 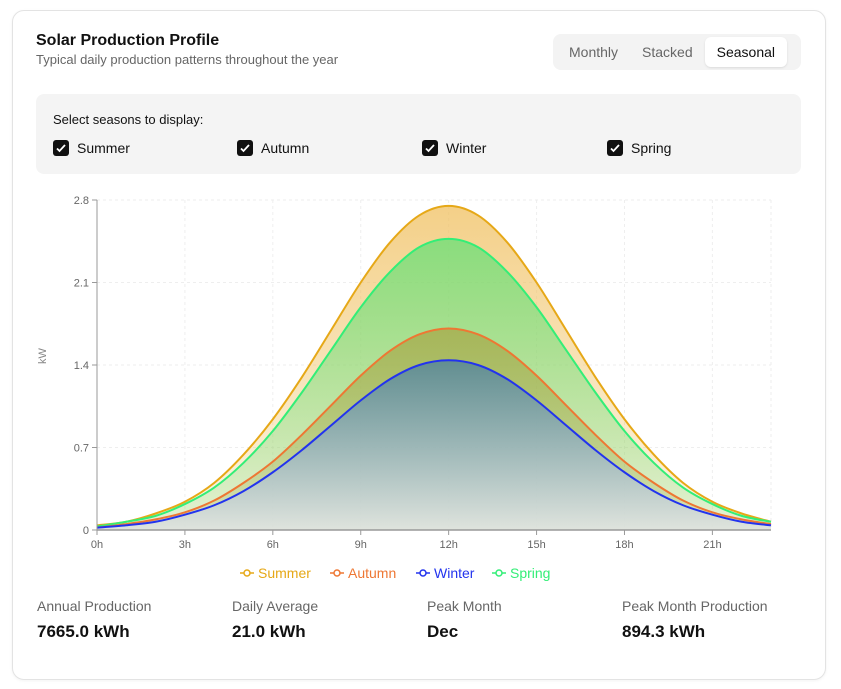 What do you see at coordinates (275, 620) in the screenshot?
I see `stat-daily-average: Daily Average 21.0 kWh` at bounding box center [275, 620].